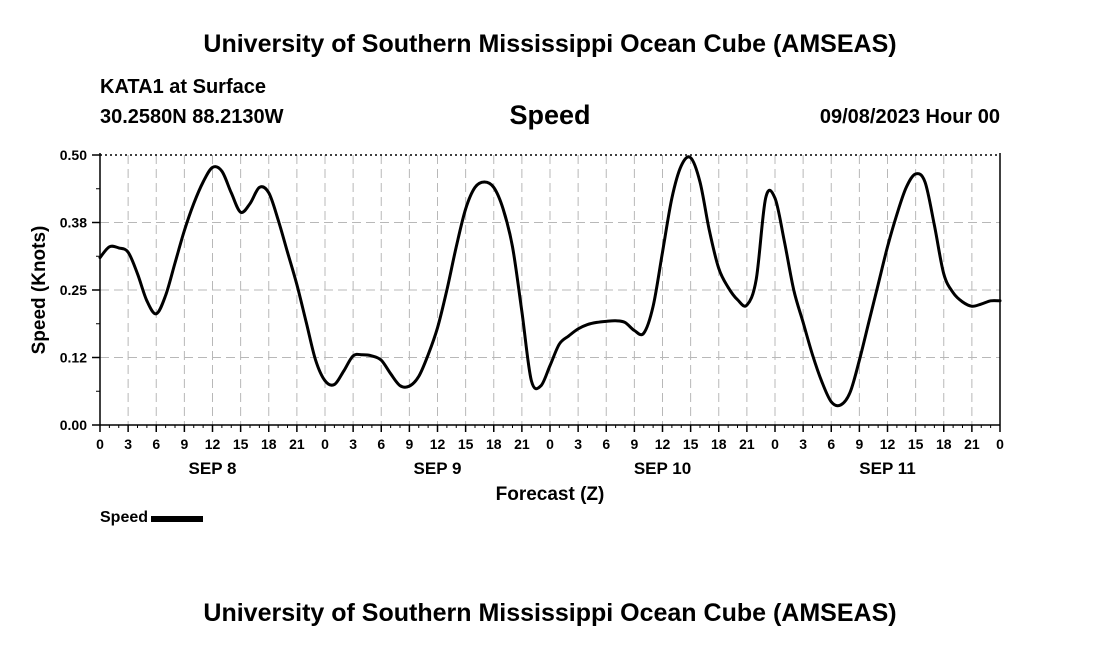  What do you see at coordinates (550, 115) in the screenshot?
I see `chart-title: Speed` at bounding box center [550, 115].